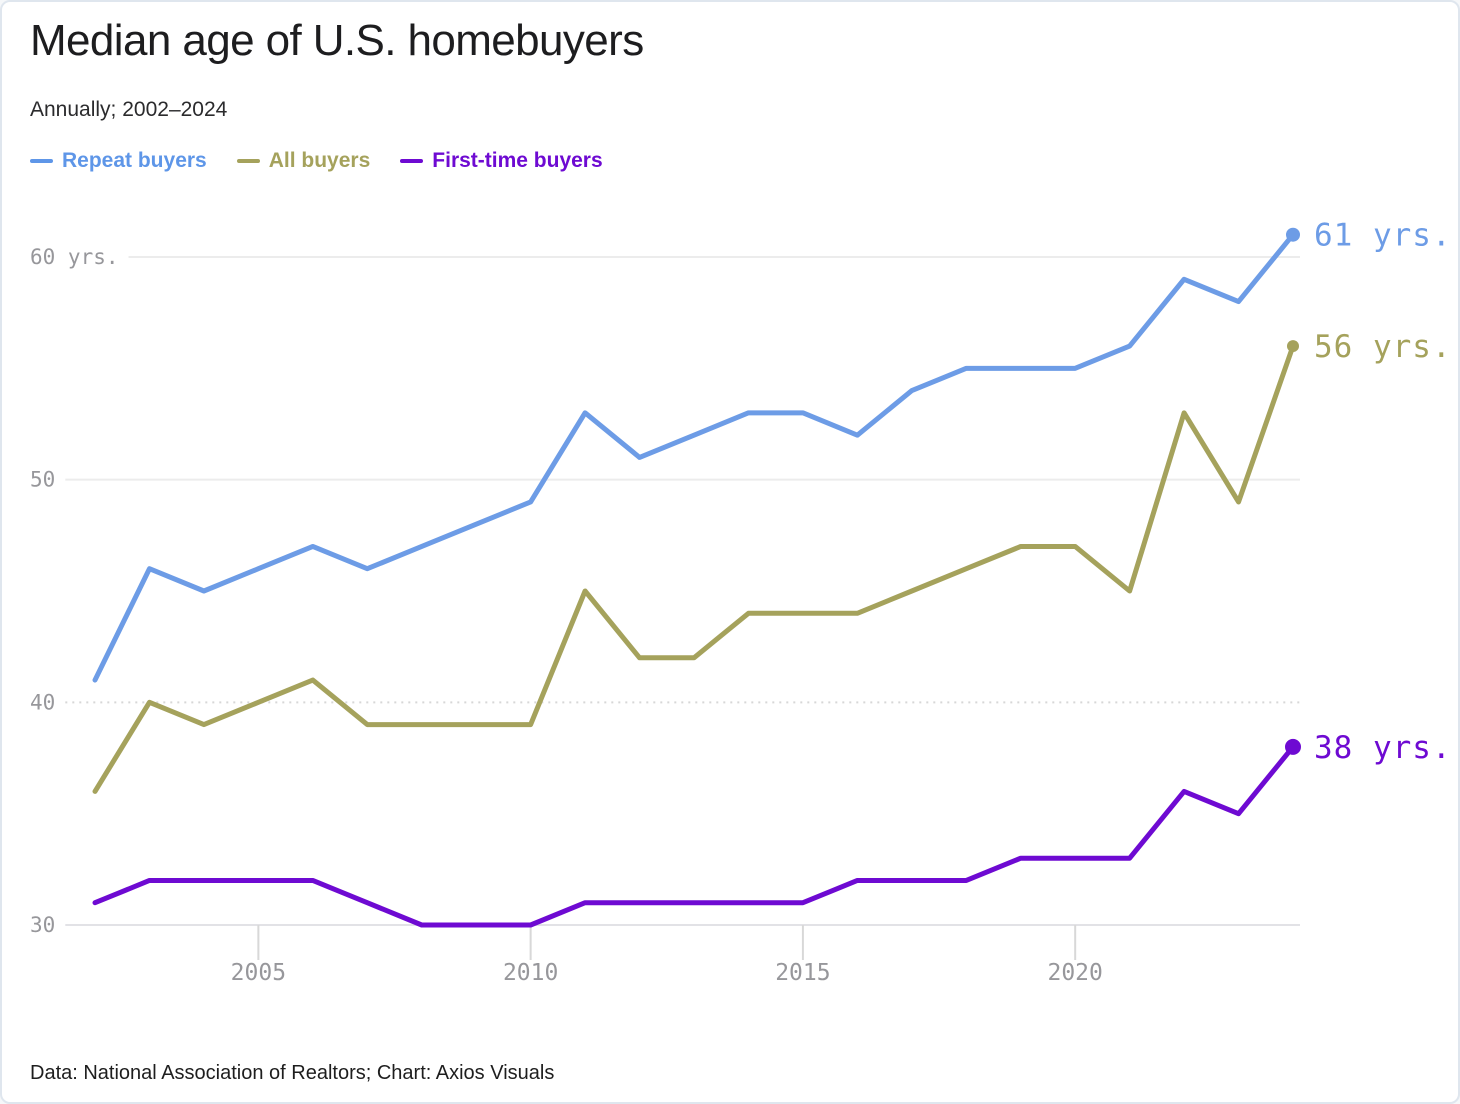 This screenshot has height=1104, width=1460. What do you see at coordinates (42, 702) in the screenshot?
I see `y-tick-label-40: 40` at bounding box center [42, 702].